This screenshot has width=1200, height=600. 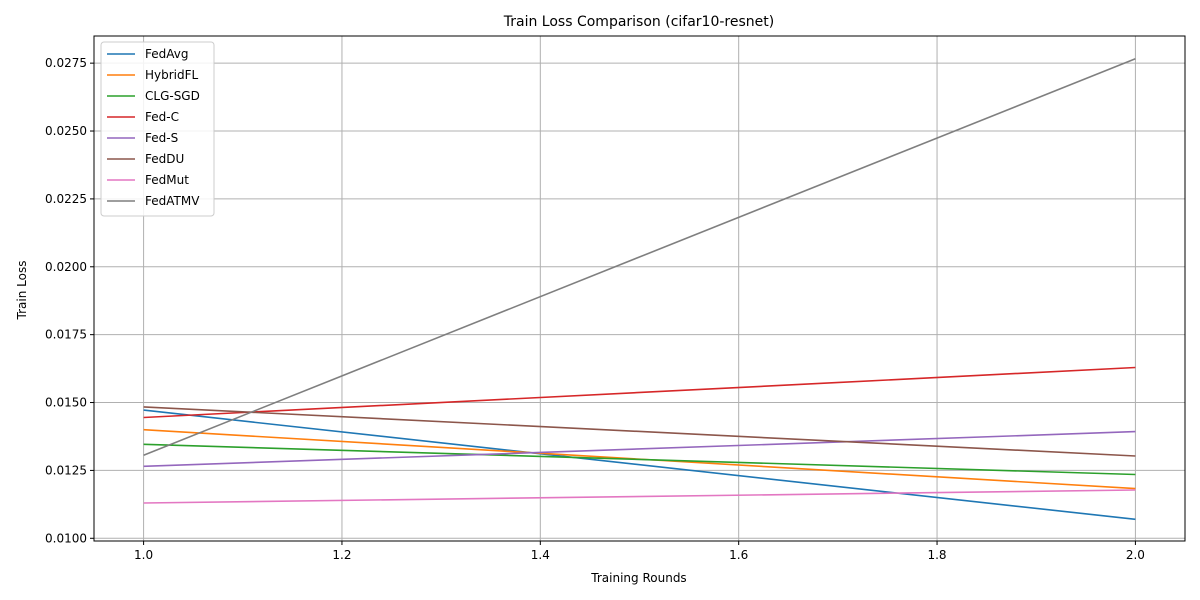 I want to click on x-tick-label: 1.0, so click(x=143, y=555).